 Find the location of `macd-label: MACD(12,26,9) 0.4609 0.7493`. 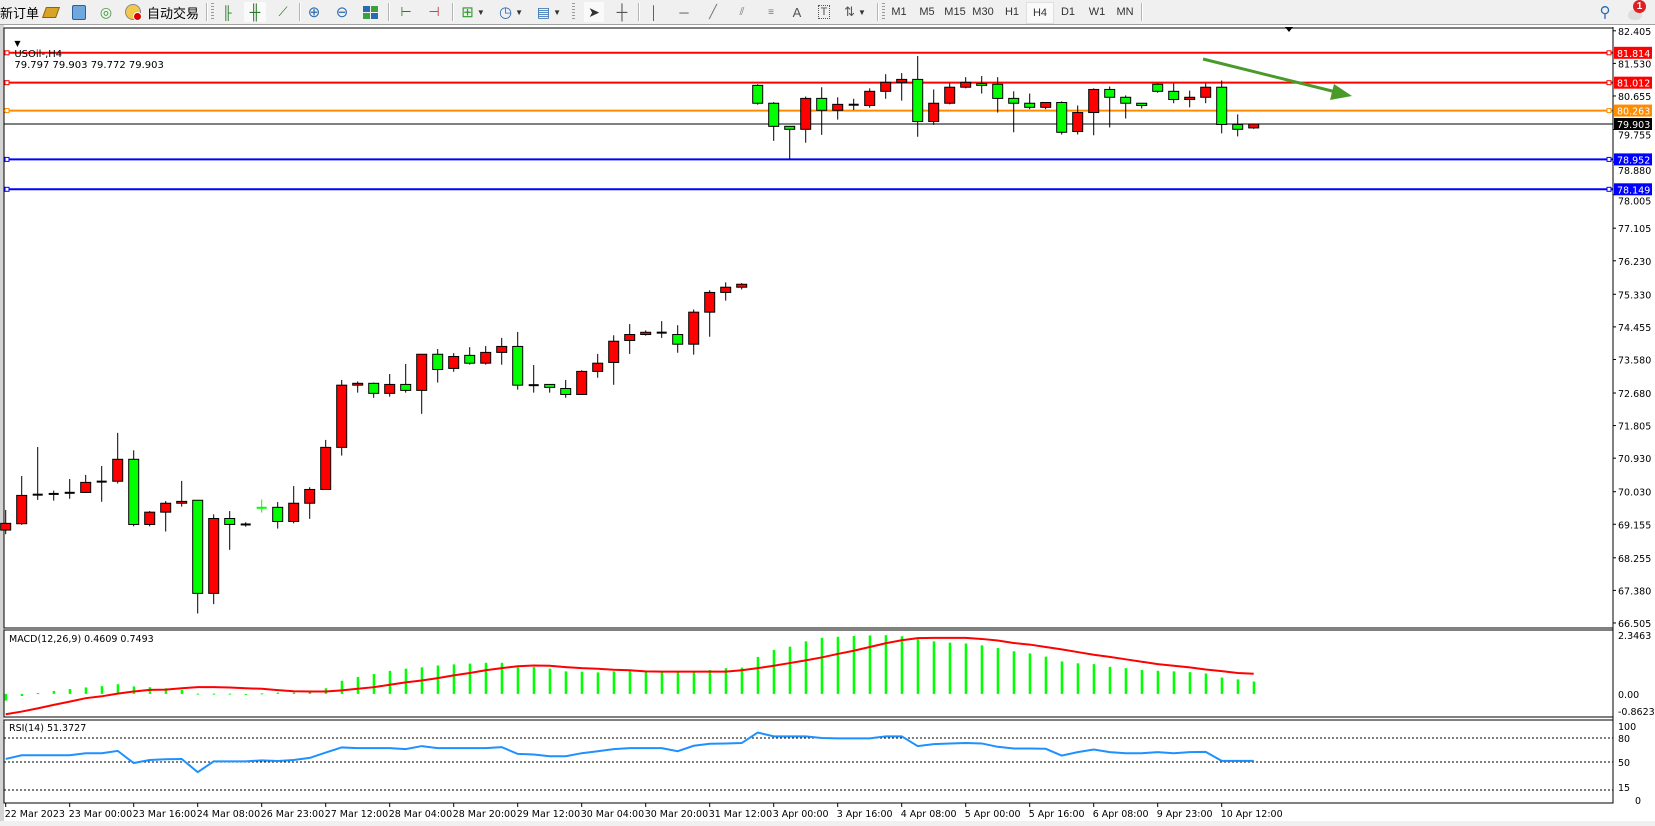

macd-label: MACD(12,26,9) 0.4609 0.7493 is located at coordinates (81, 639).